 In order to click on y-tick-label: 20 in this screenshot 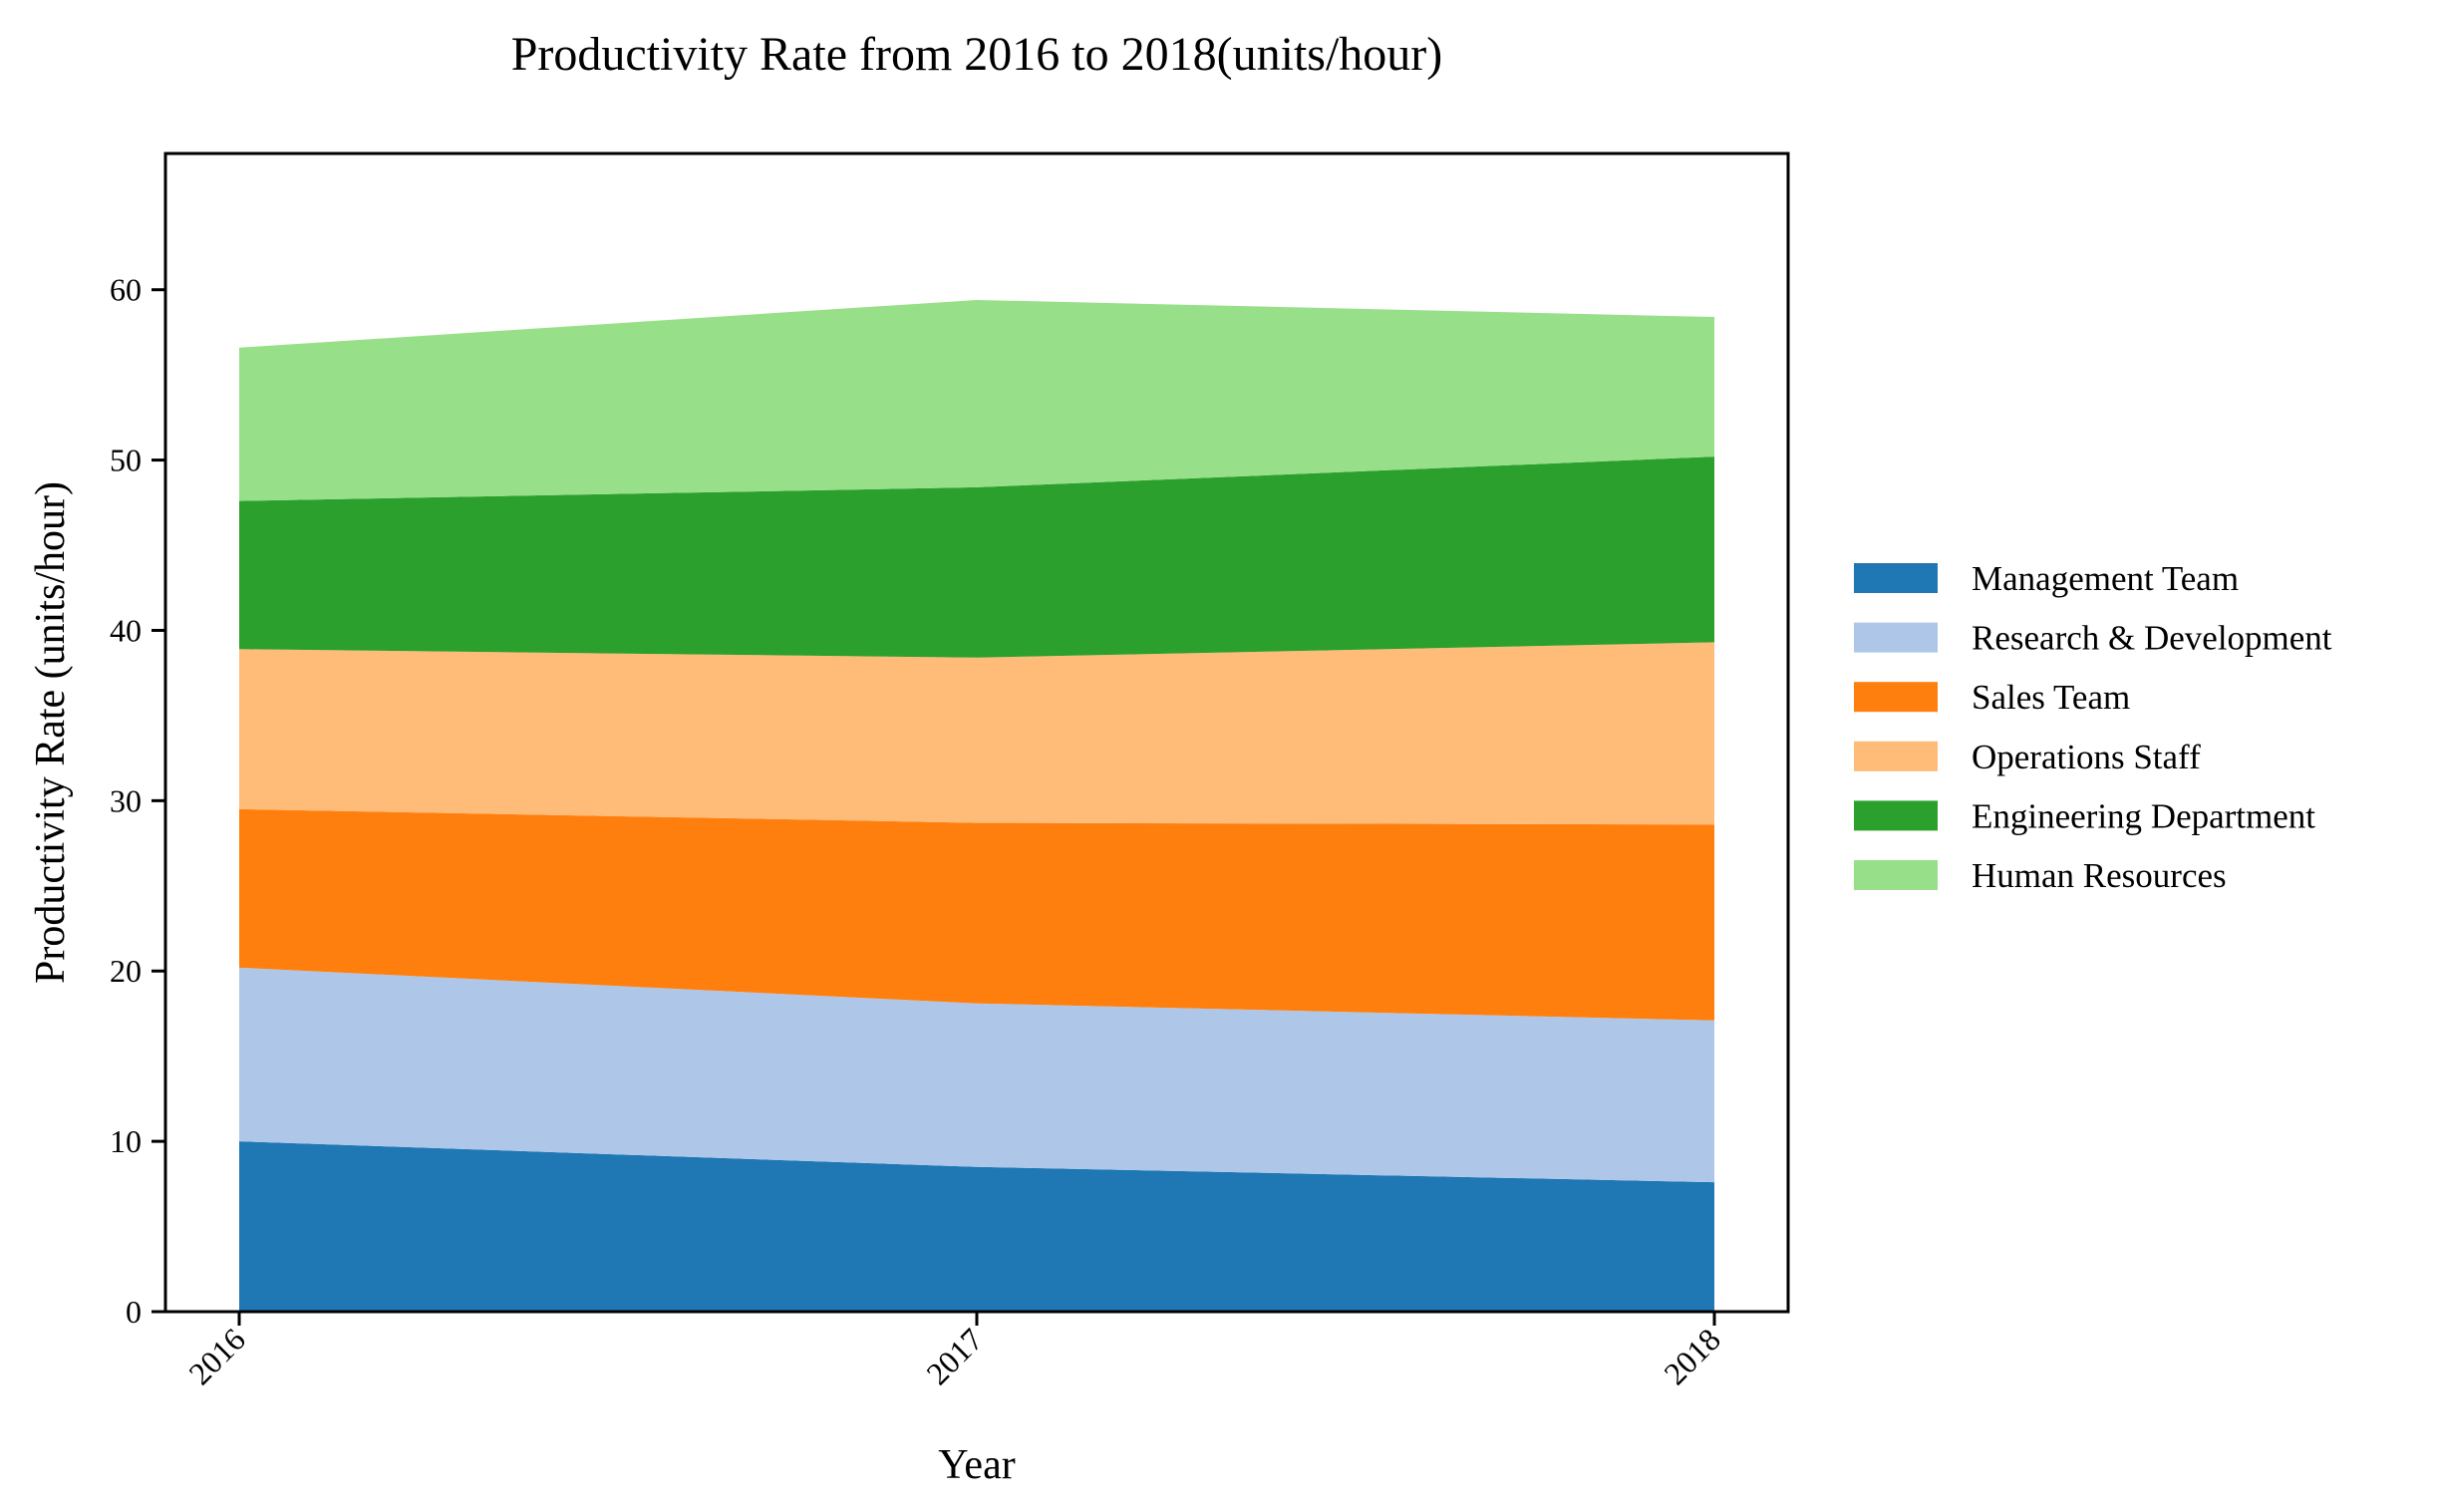, I will do `click(126, 971)`.